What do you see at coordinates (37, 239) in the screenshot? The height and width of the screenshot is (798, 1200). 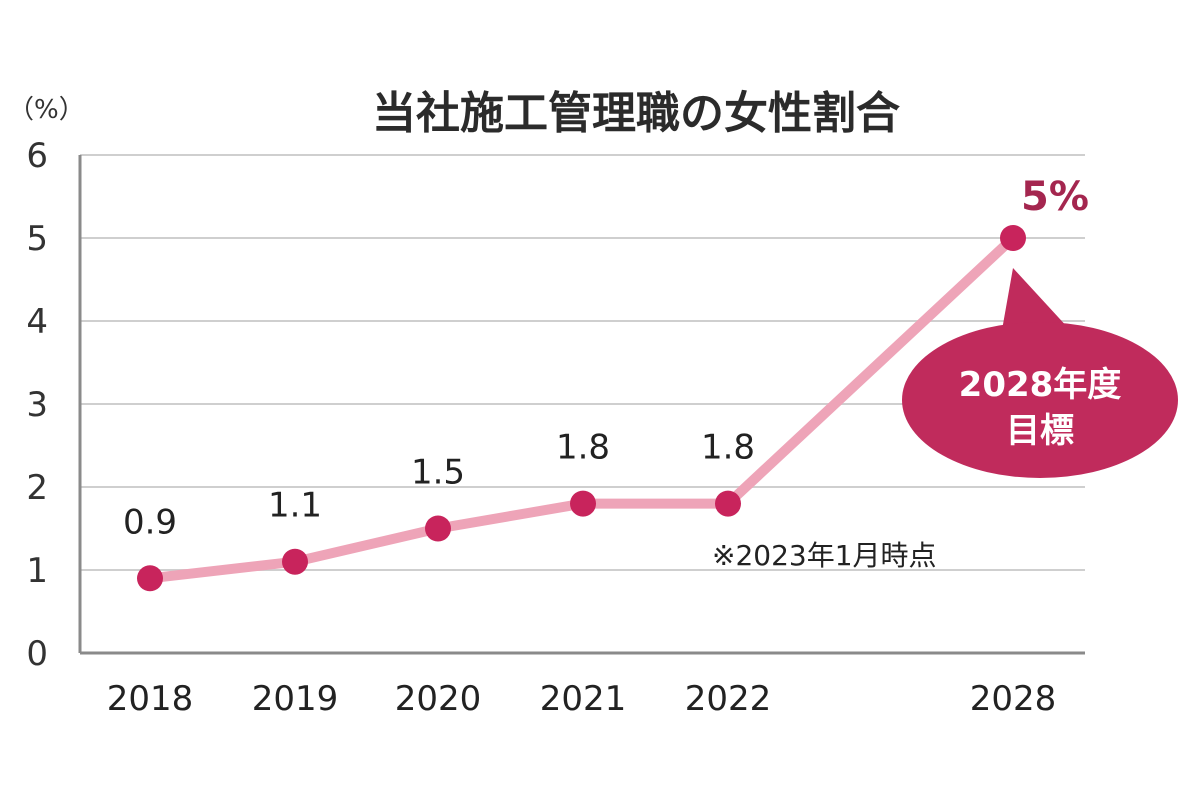 I see `y-tick-label: 5` at bounding box center [37, 239].